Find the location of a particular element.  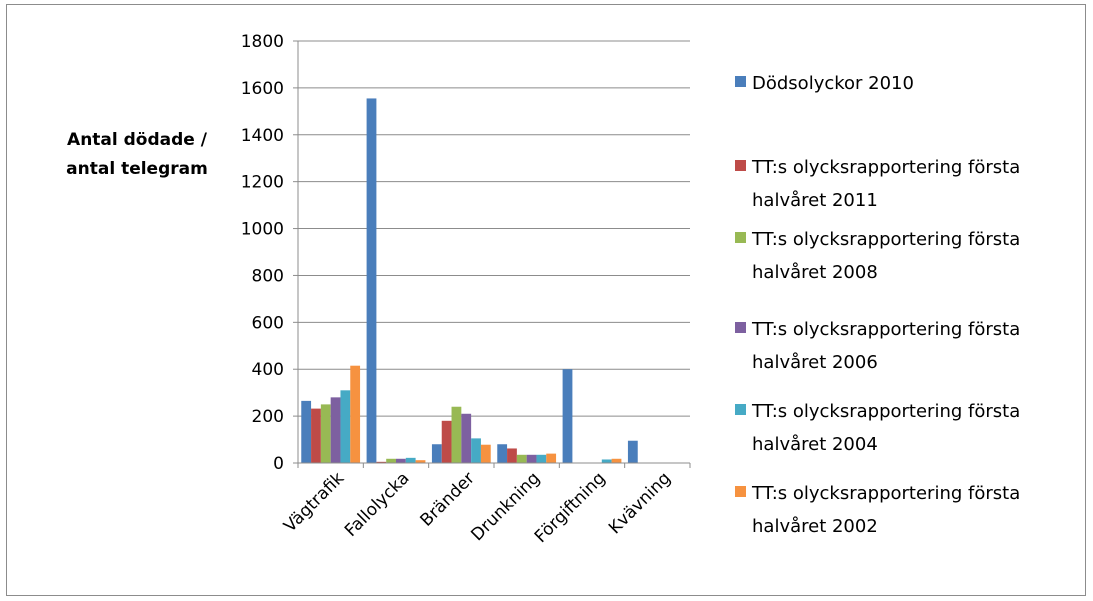

legend-label: halvåret 2006 is located at coordinates (815, 362).